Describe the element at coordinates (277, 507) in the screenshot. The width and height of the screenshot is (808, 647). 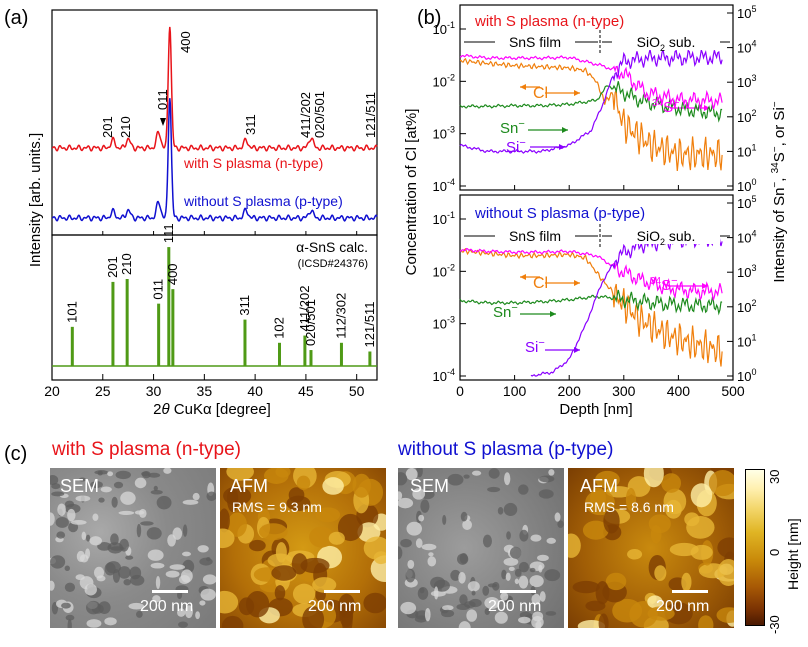
I see `afm-n-rms: RMS = 9.3 nm` at that location.